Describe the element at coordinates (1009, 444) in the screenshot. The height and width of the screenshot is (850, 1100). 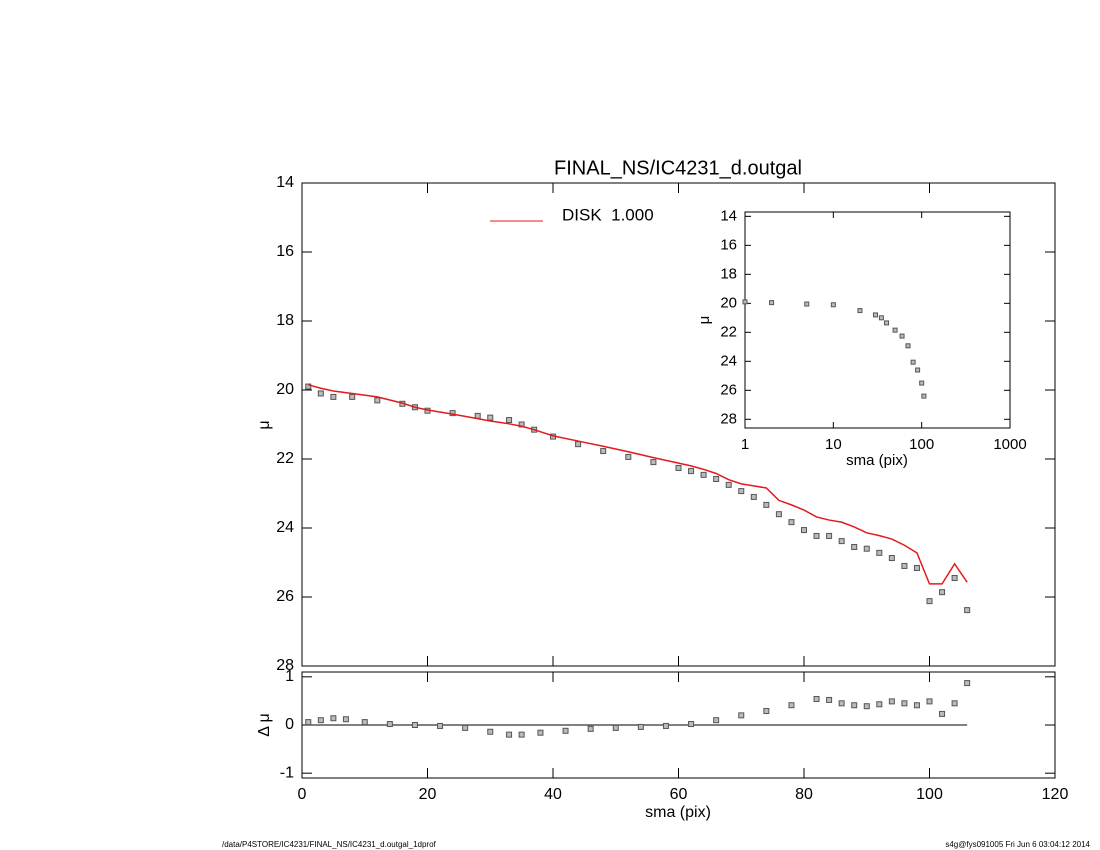
I see `x-tick-label: 1000` at that location.